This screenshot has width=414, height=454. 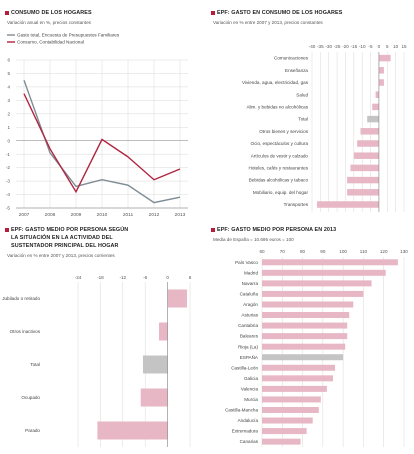 What do you see at coordinates (262, 251) in the screenshot?
I see `x-tick-label: 60` at bounding box center [262, 251].